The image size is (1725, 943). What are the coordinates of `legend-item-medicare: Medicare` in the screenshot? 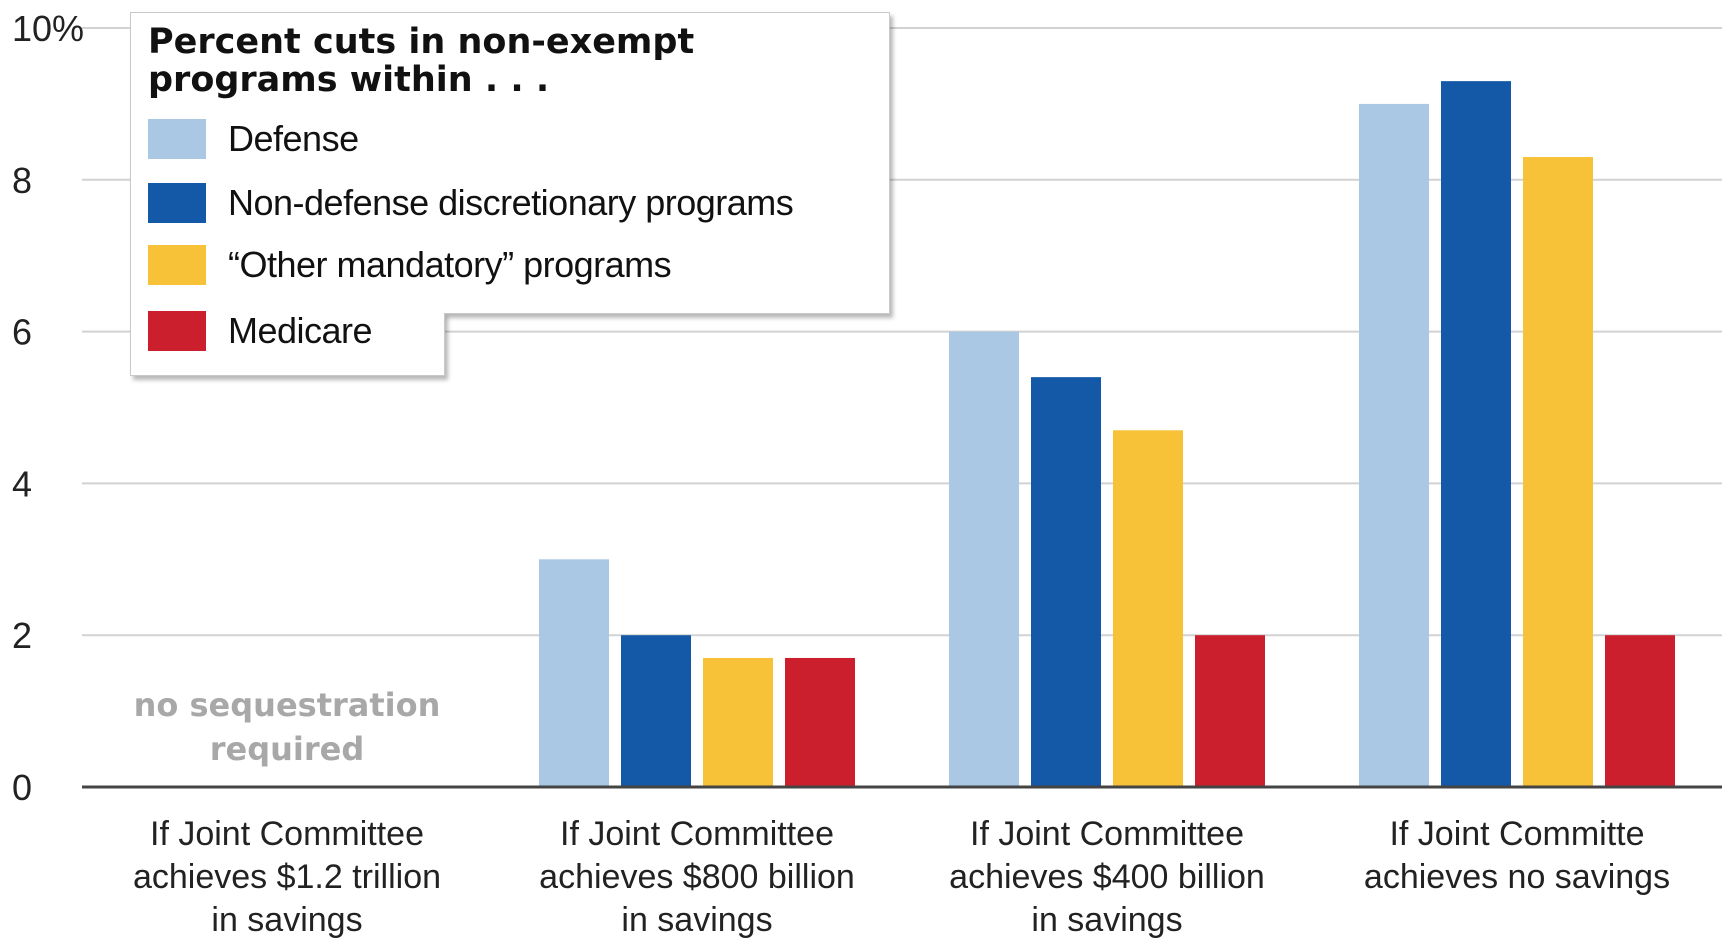 It's located at (260, 331).